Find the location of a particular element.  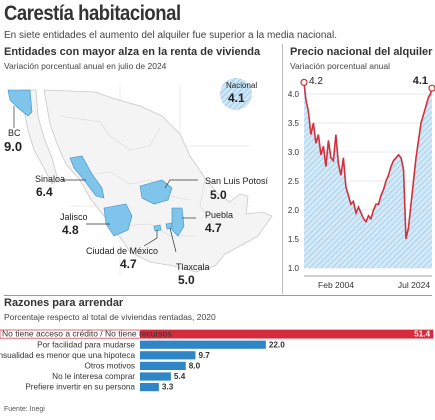

state-label-bc: BC is located at coordinates (14, 133).